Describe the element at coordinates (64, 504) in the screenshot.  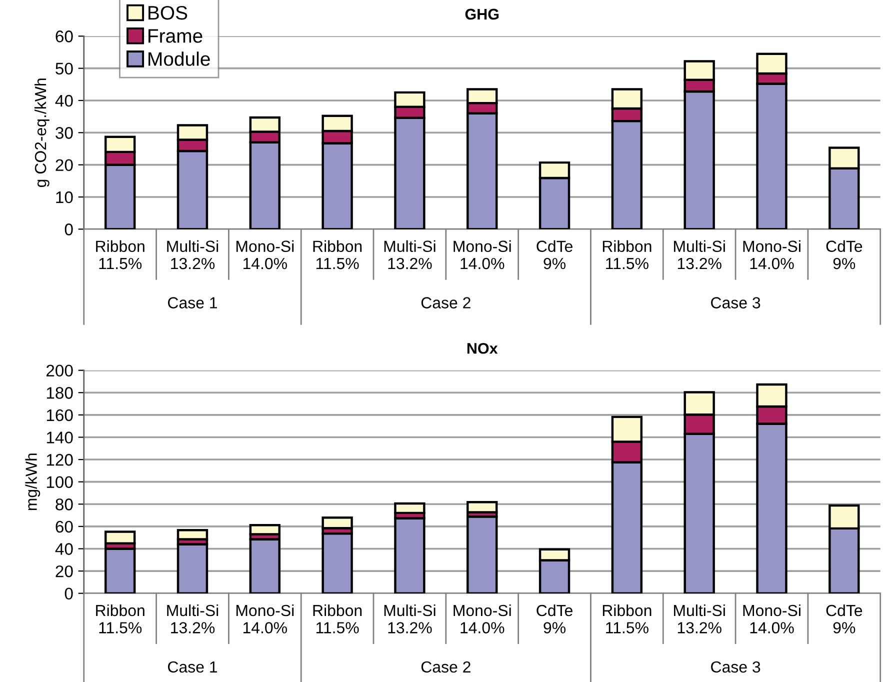
I see `y-tick-label: 80` at that location.